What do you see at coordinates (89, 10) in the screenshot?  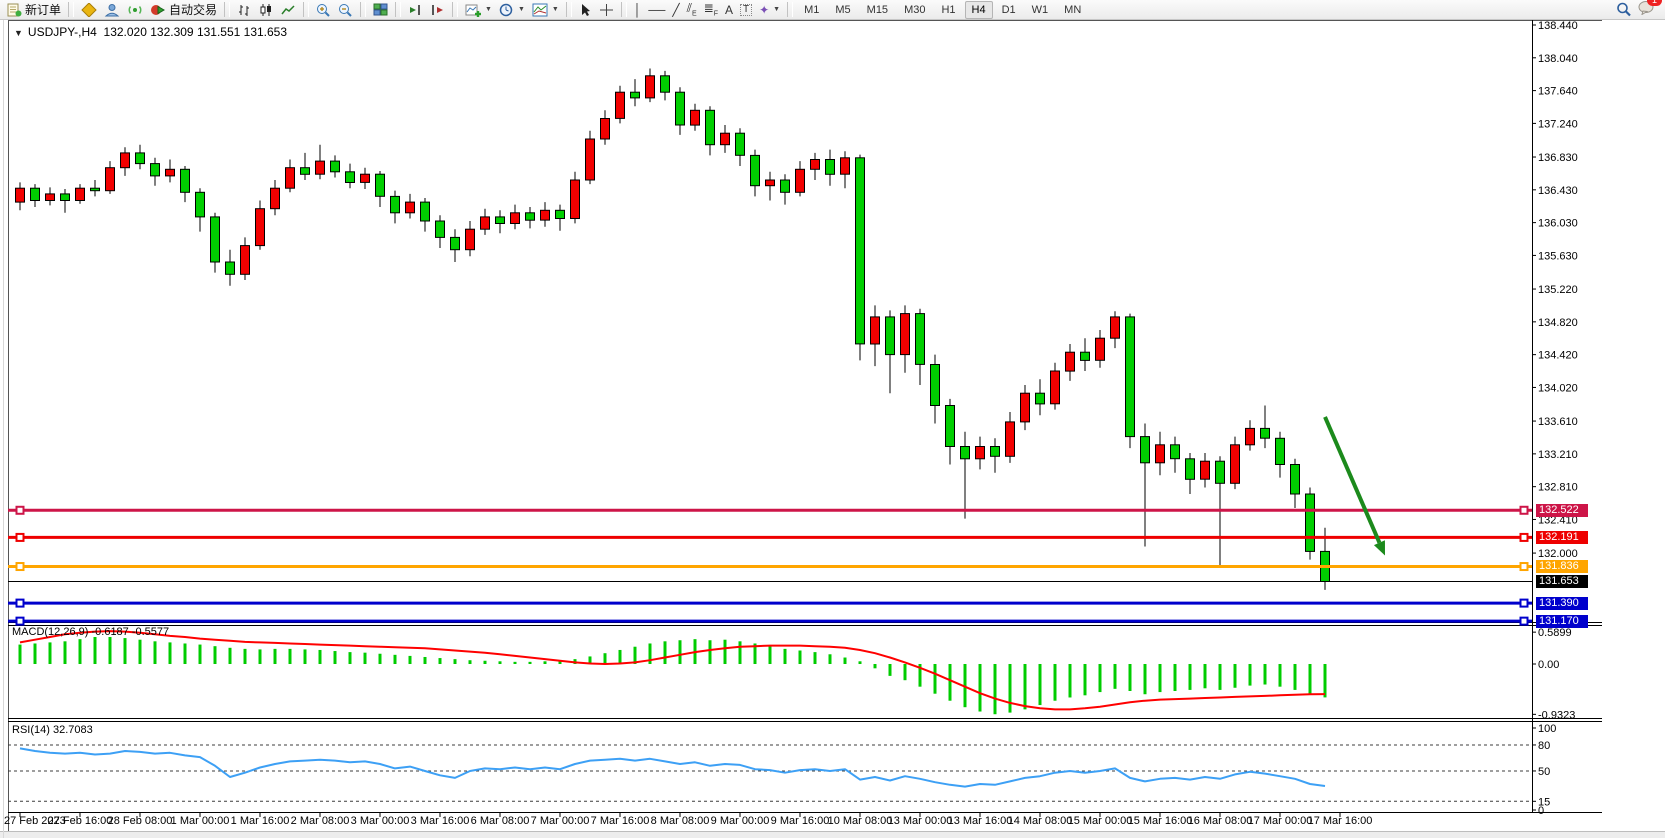 I see `metaquotes-button` at bounding box center [89, 10].